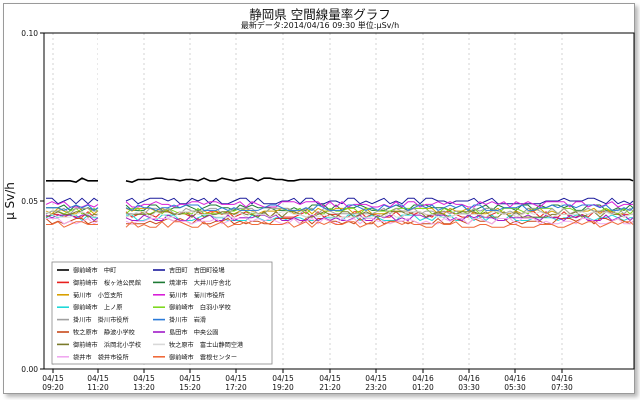 The height and width of the screenshot is (400, 640). Describe the element at coordinates (515, 387) in the screenshot. I see `x-tick-time: 05:30` at that location.